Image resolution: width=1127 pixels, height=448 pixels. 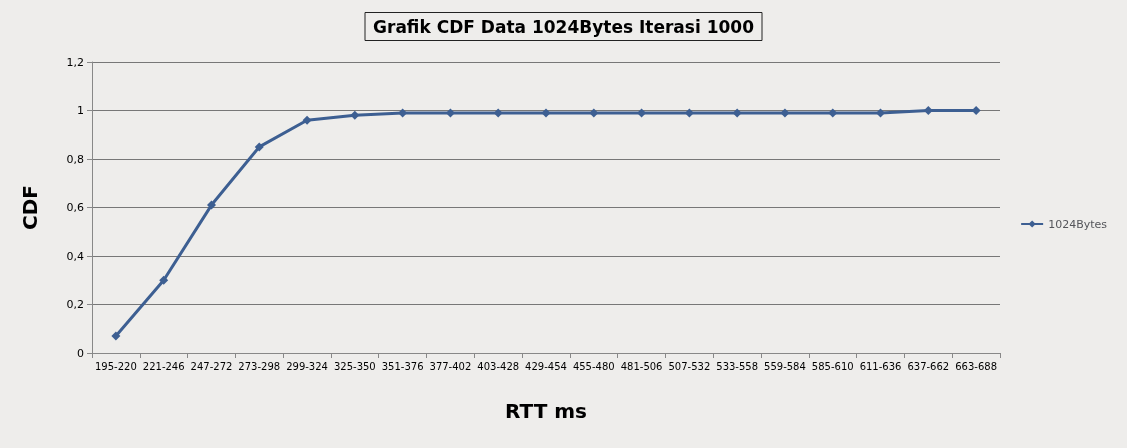 What do you see at coordinates (976, 366) in the screenshot?
I see `x-tick-label: 663-688` at bounding box center [976, 366].